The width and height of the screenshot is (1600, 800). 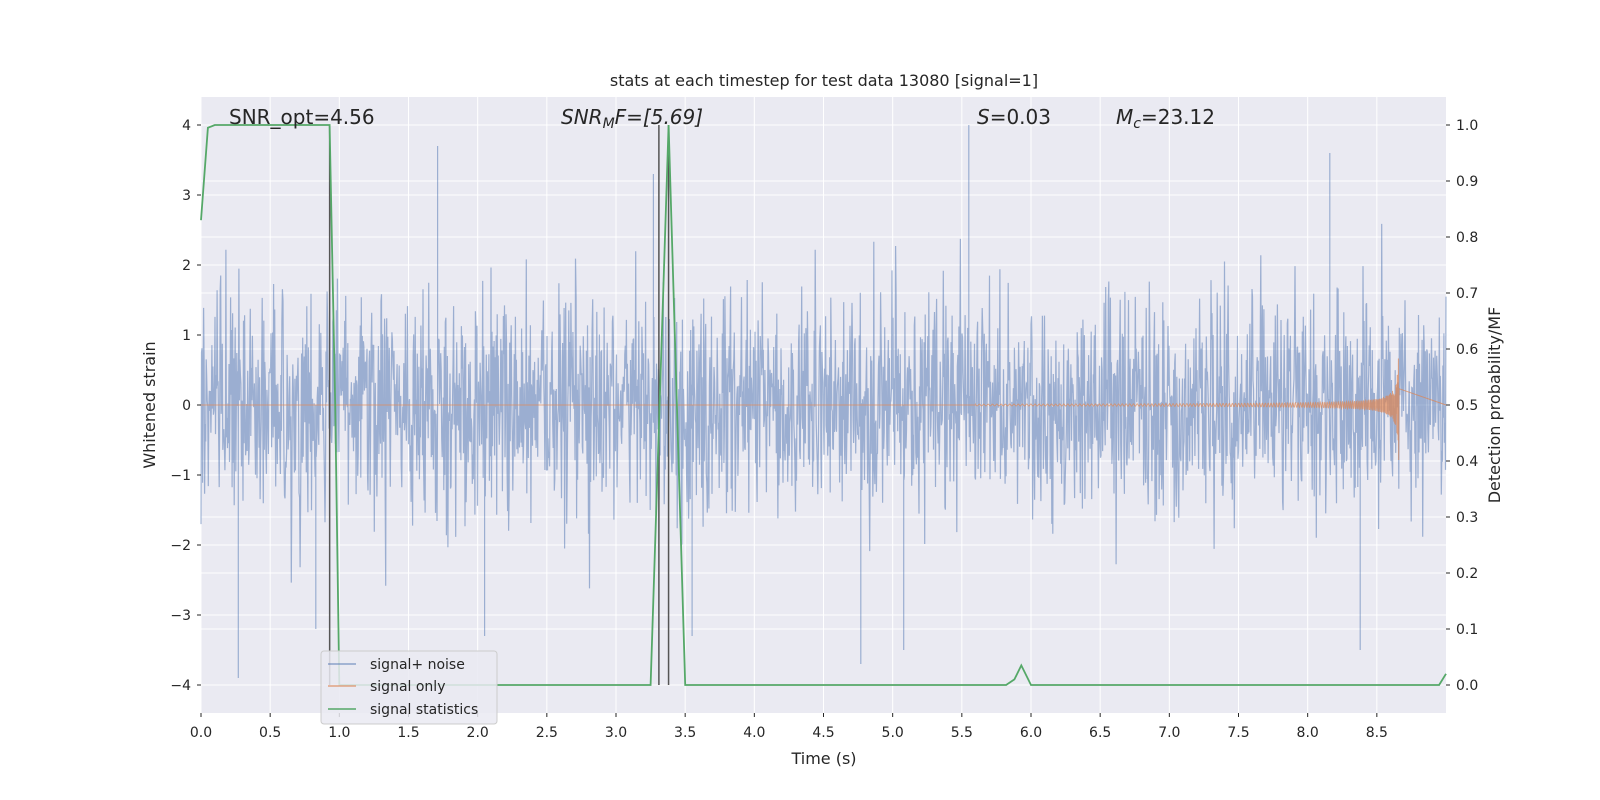 What do you see at coordinates (823, 733) in the screenshot?
I see `x-tick-label: 4.5` at bounding box center [823, 733].